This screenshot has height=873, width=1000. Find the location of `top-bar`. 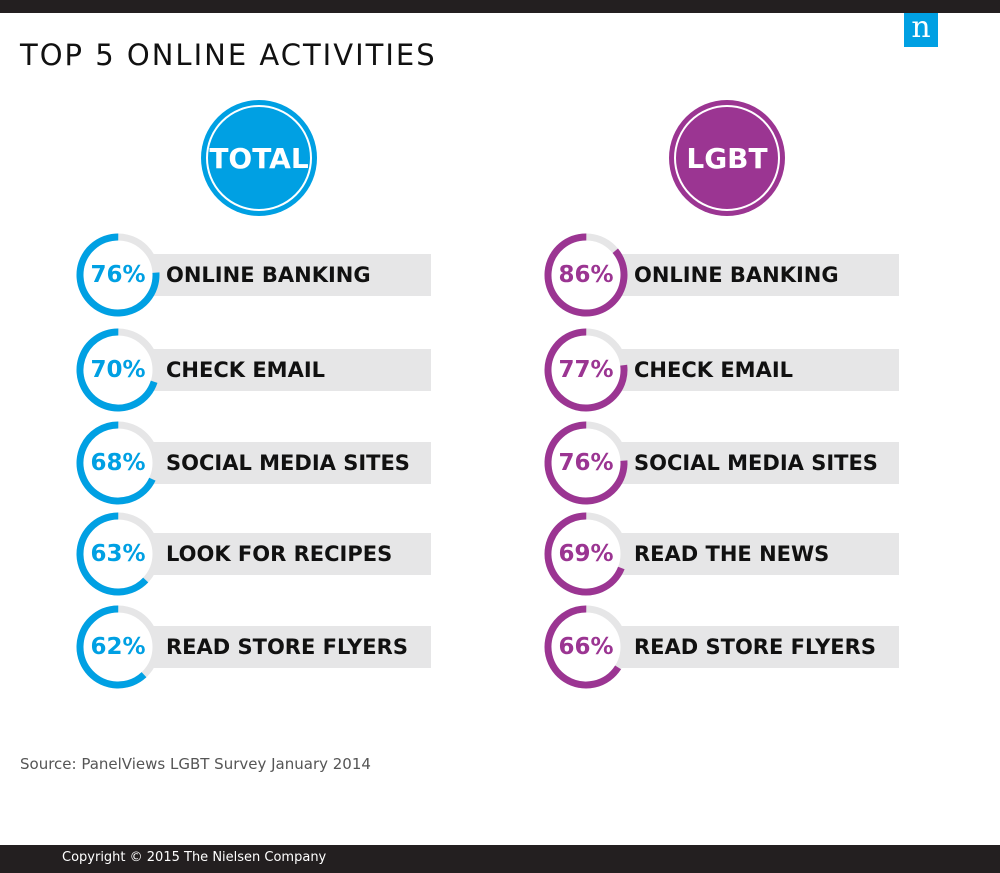

top-bar is located at coordinates (500, 6).